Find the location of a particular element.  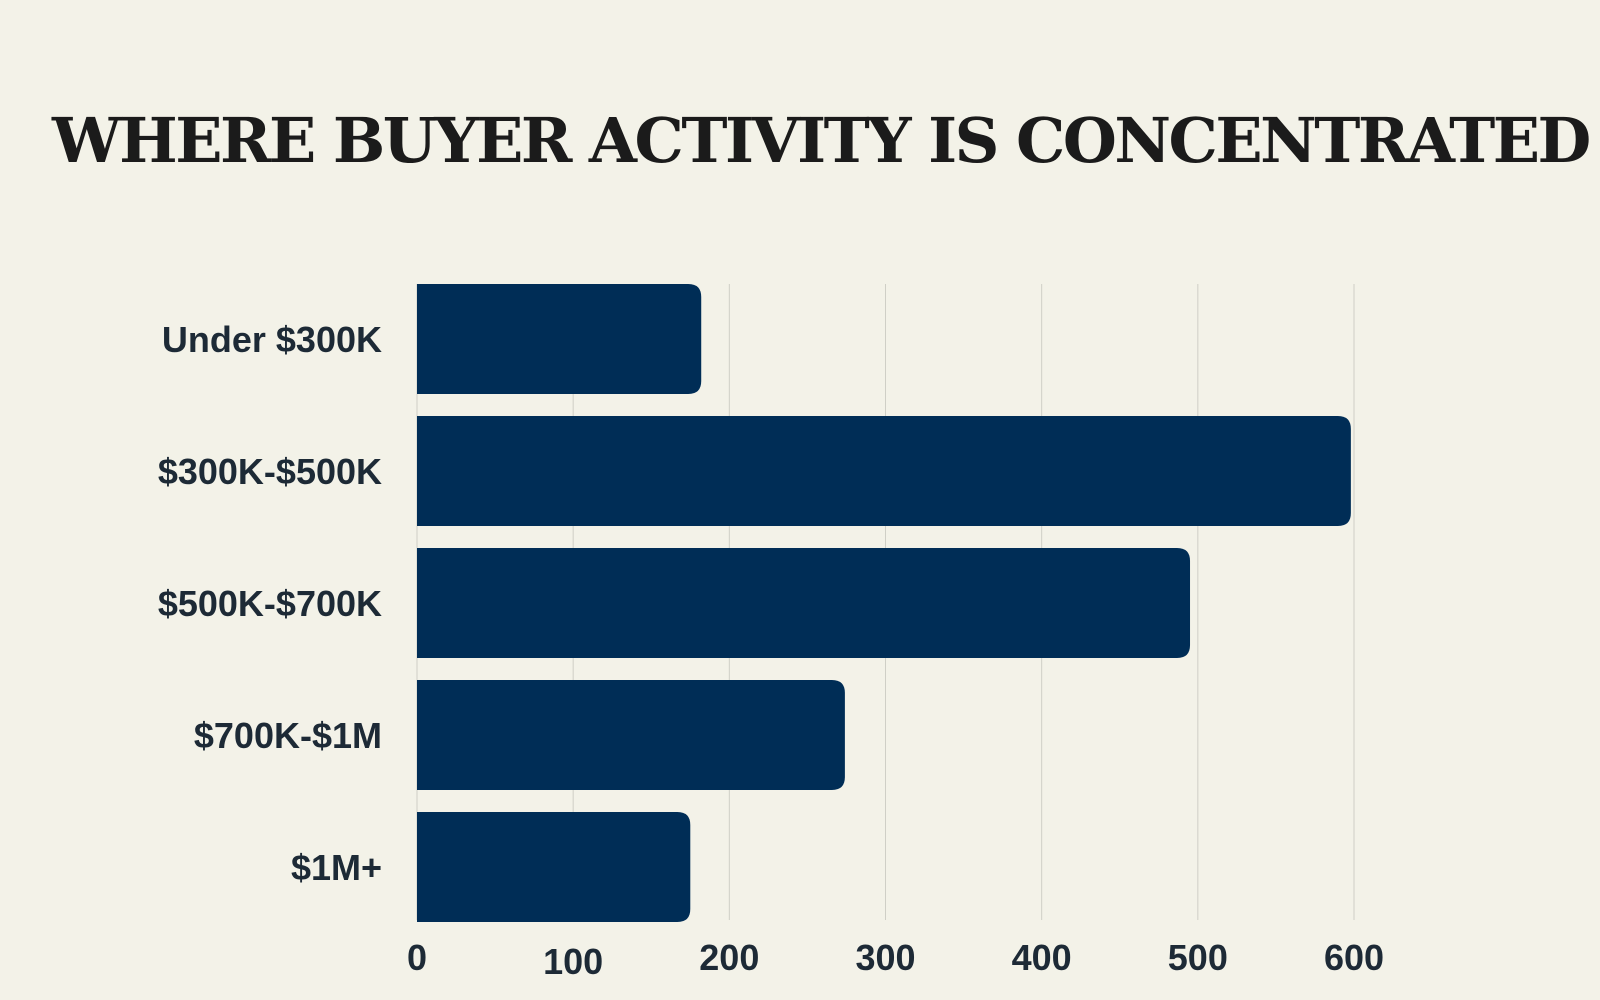

category-label: $300K-$500K is located at coordinates (270, 471).